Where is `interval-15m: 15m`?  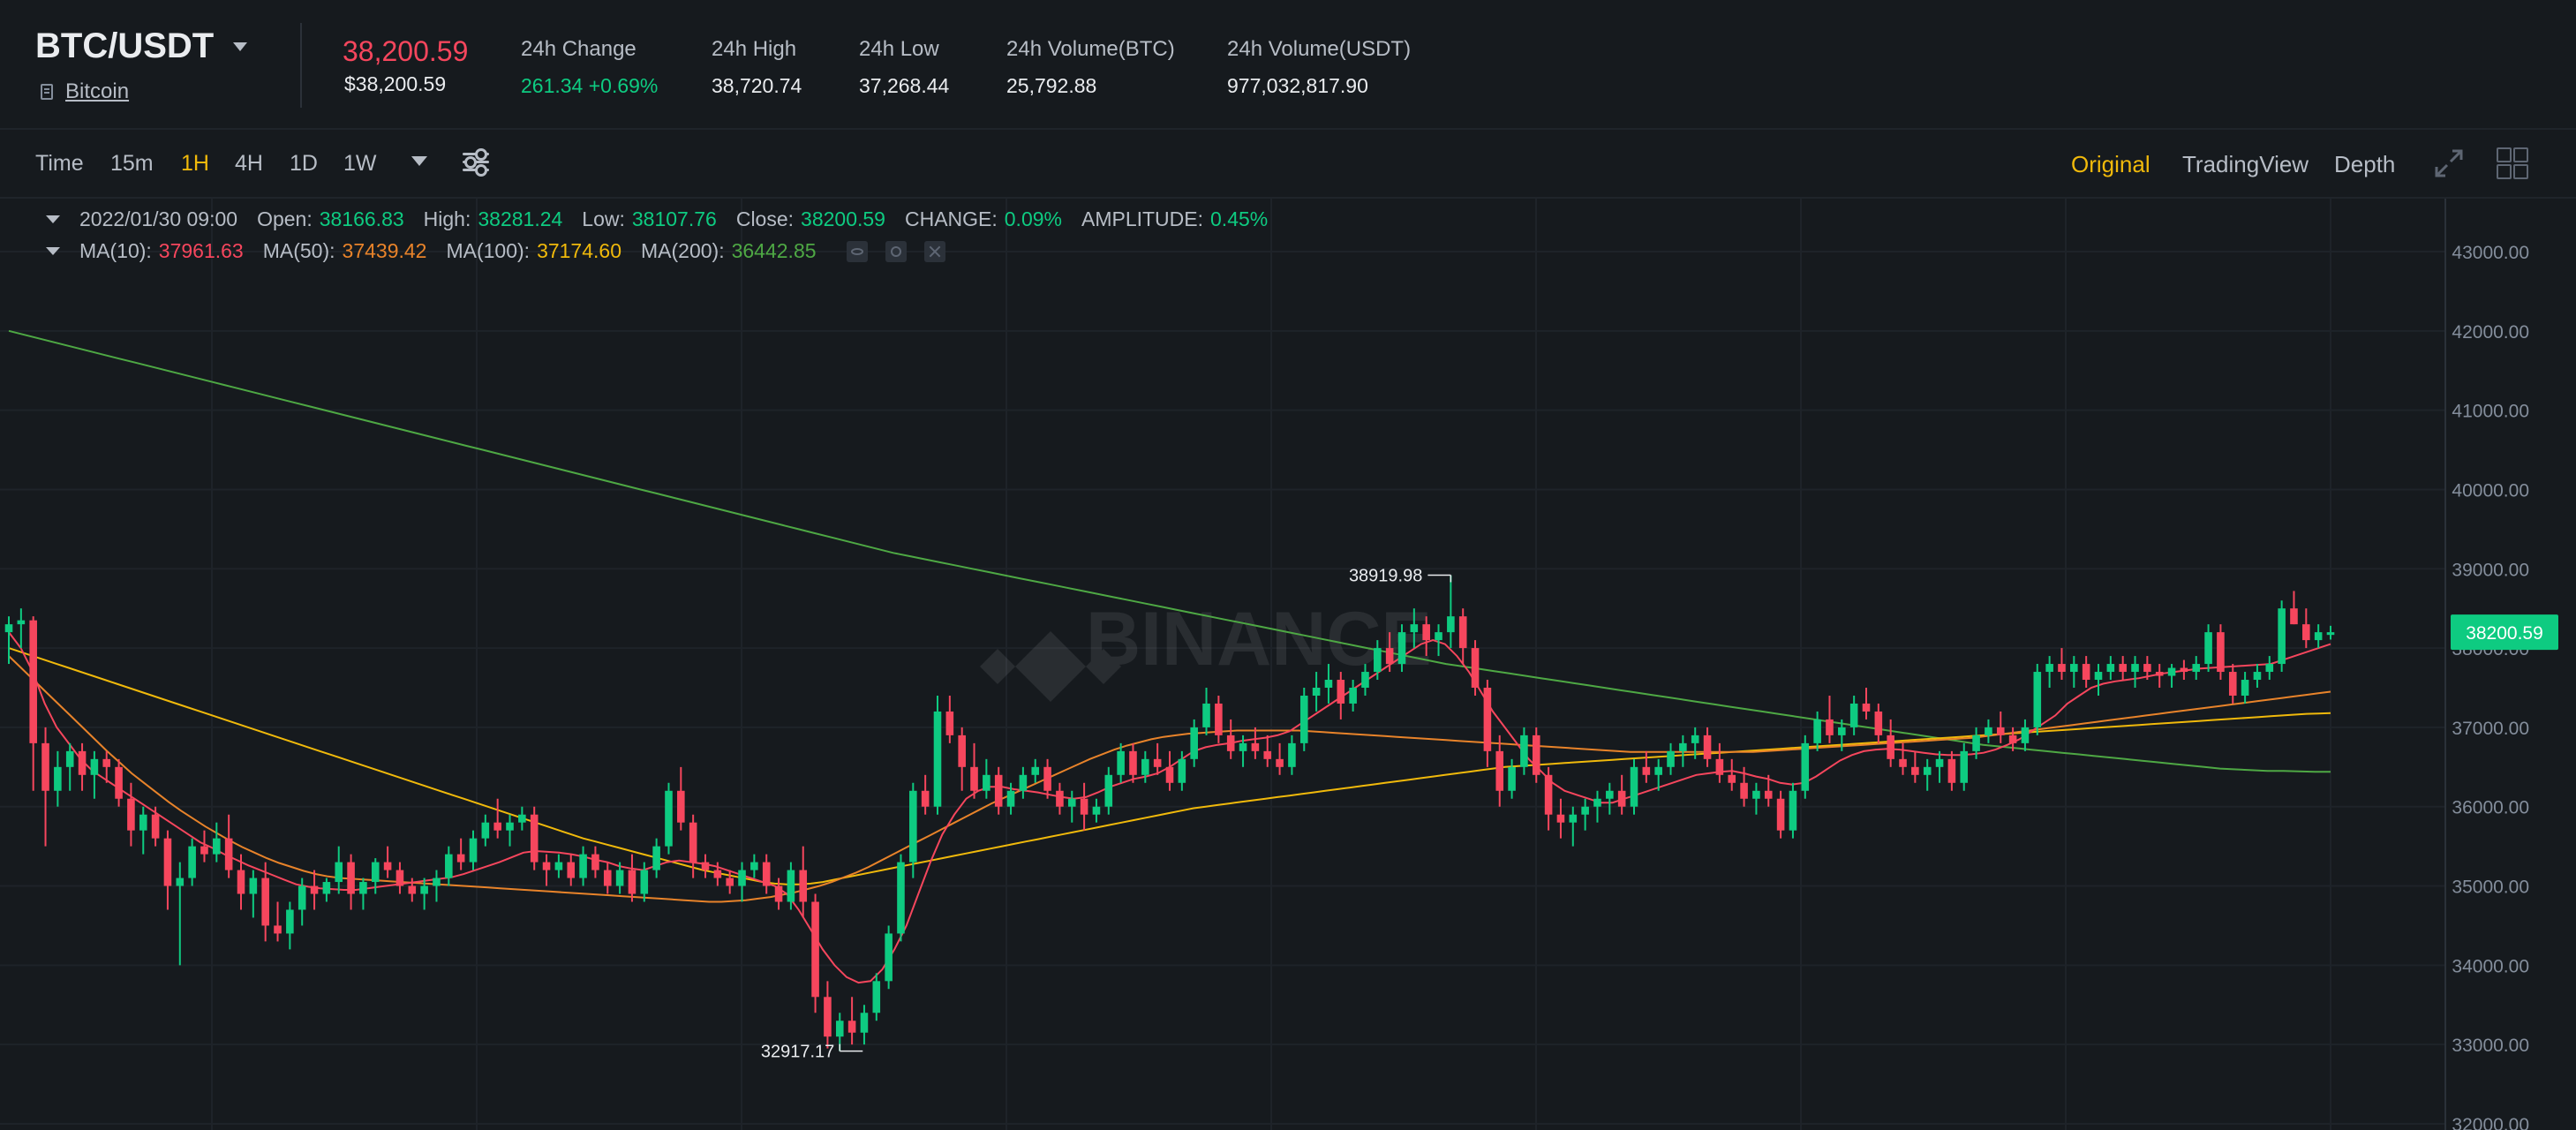 interval-15m: 15m is located at coordinates (132, 163).